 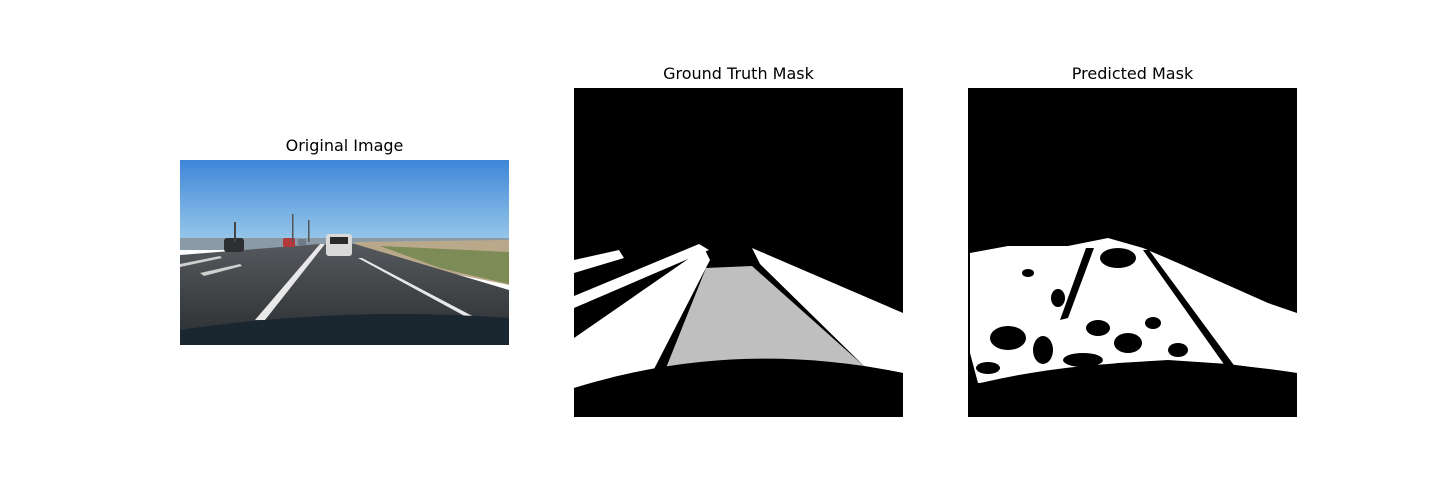 I want to click on original-image, so click(x=344, y=252).